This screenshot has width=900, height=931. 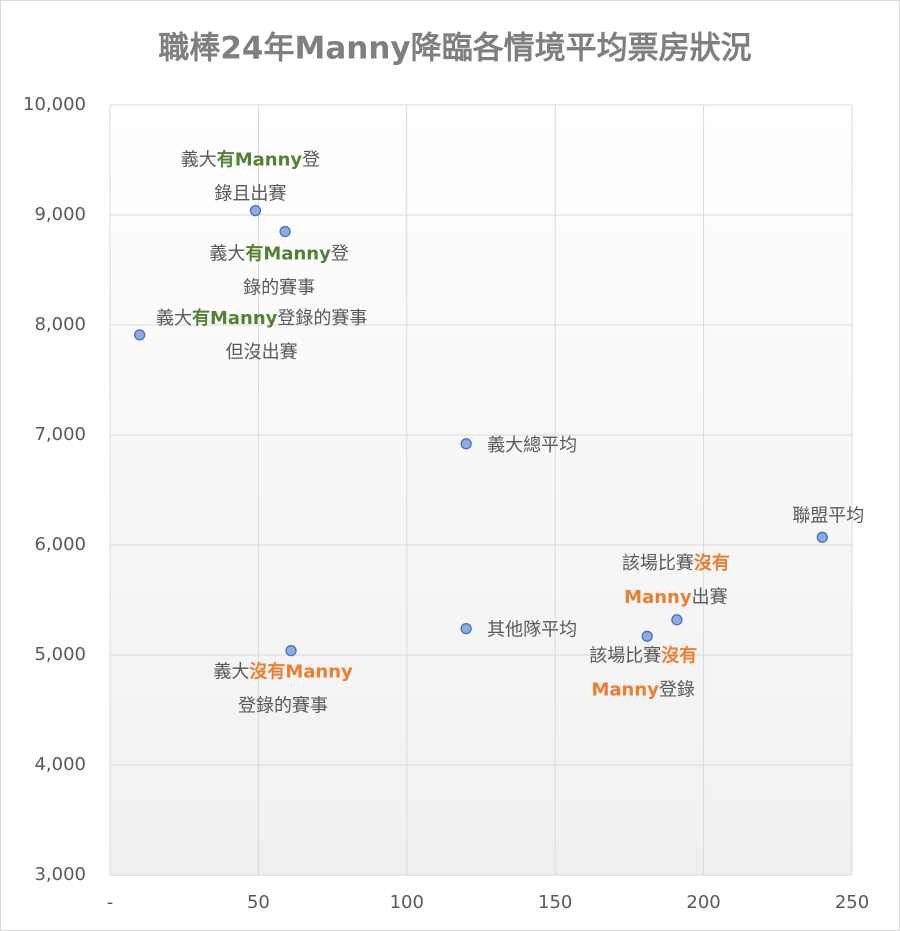 I want to click on point-label: 錄的賽事, so click(x=279, y=288).